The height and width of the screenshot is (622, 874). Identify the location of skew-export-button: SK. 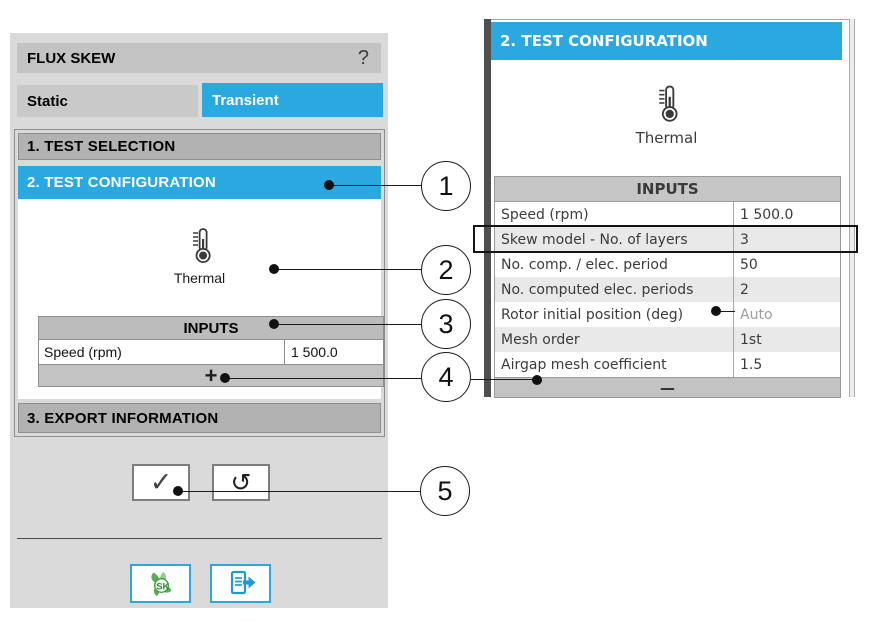
(160, 583).